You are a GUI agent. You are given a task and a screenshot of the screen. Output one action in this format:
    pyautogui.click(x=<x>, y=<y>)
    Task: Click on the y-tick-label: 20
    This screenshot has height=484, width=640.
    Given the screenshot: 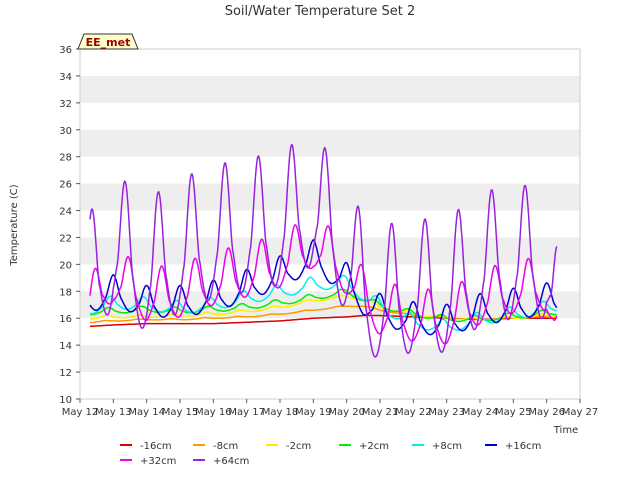 What is the action you would take?
    pyautogui.click(x=65, y=265)
    